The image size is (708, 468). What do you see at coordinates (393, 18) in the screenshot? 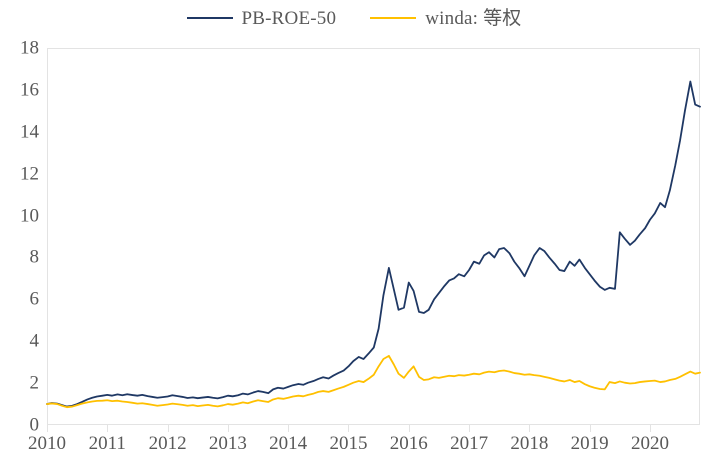
I see `legend-swatch-winda-equal-weight` at bounding box center [393, 18].